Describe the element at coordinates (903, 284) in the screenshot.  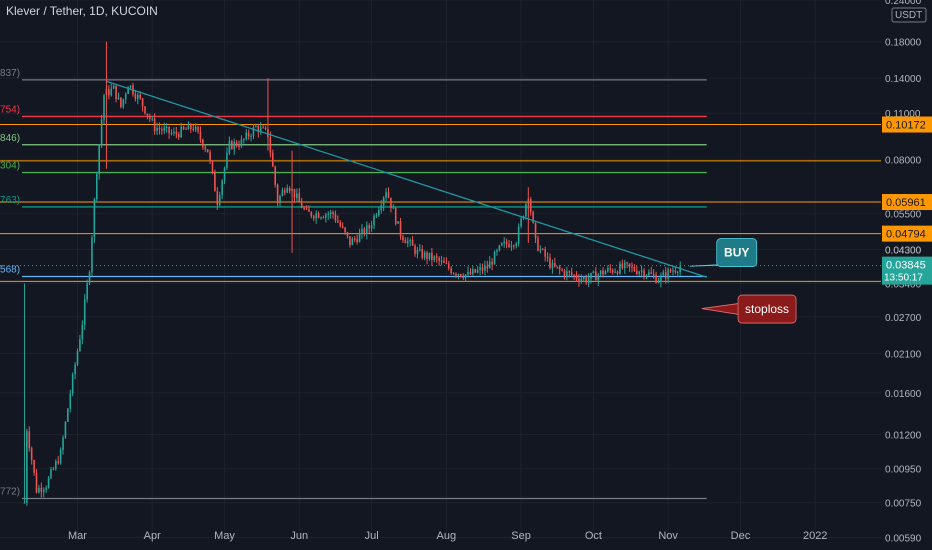
I see `y-tick-label-7: 0.03400` at that location.